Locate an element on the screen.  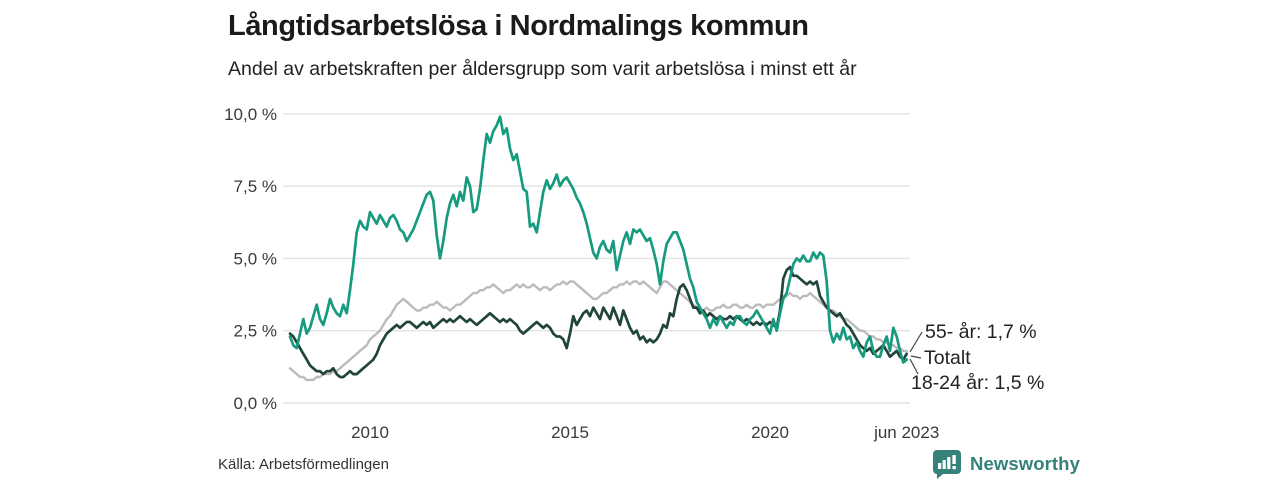
label-leader-lines is located at coordinates (916, 353).